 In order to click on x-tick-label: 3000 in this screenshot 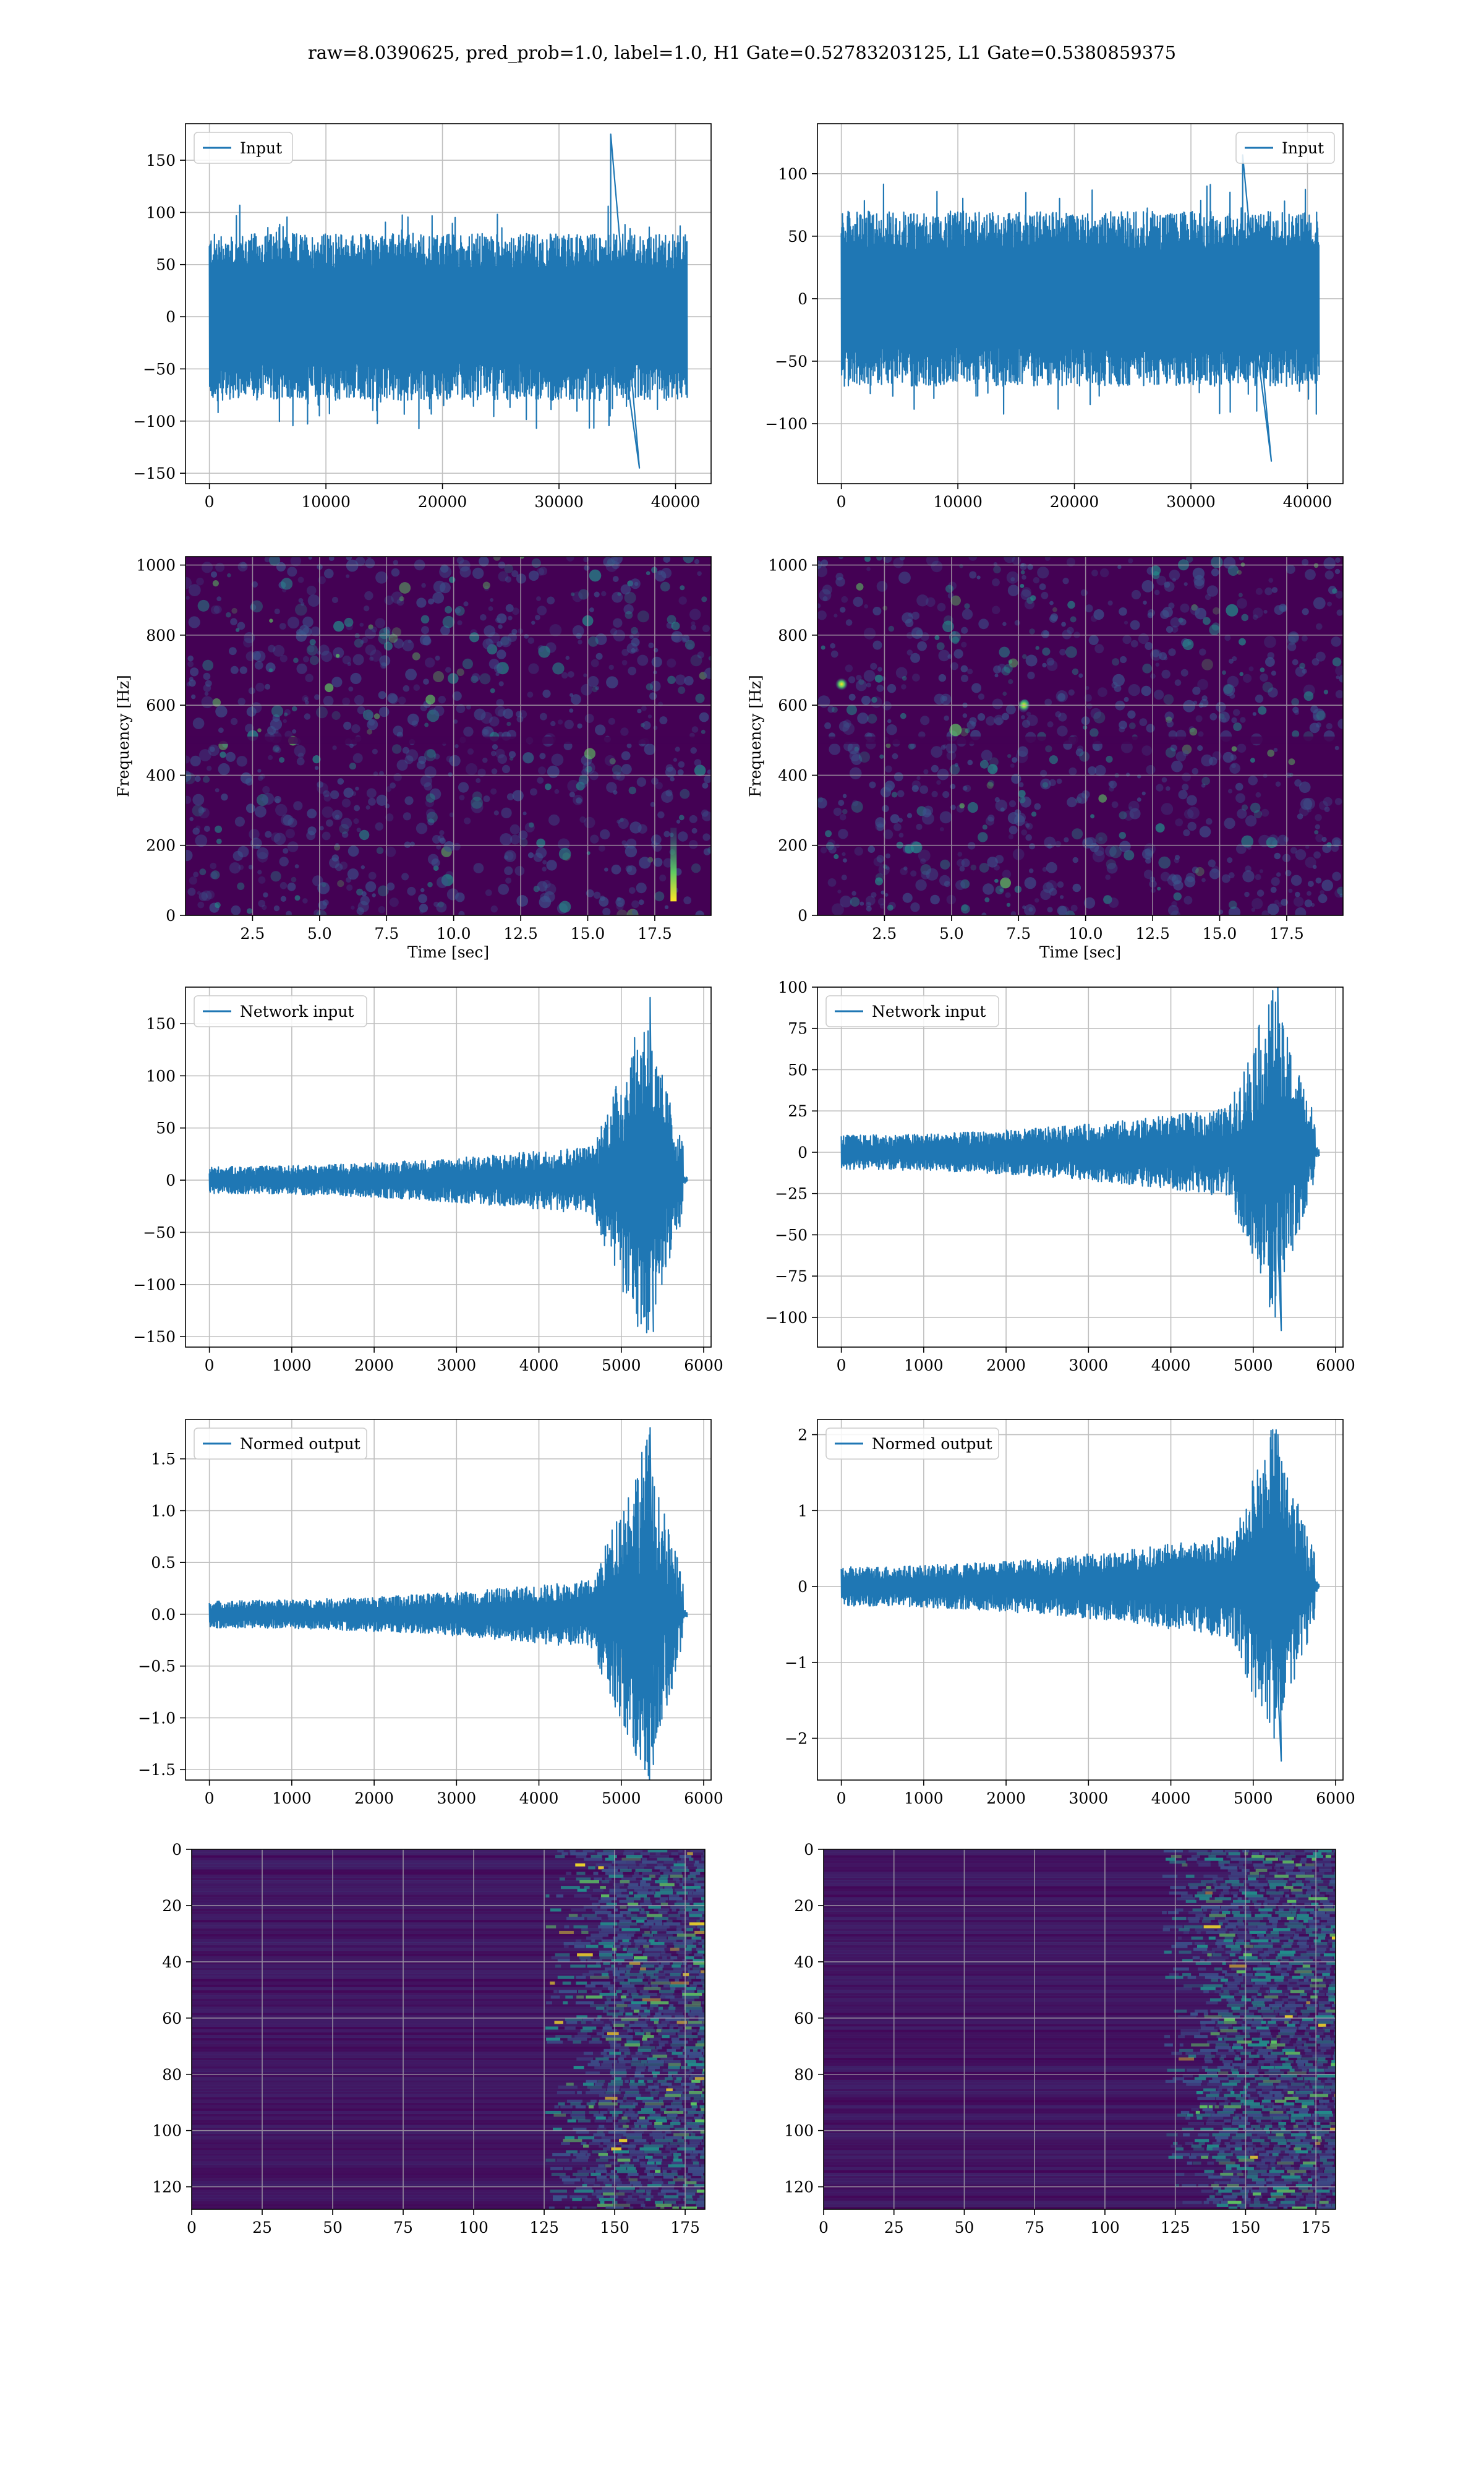, I will do `click(1089, 1365)`.